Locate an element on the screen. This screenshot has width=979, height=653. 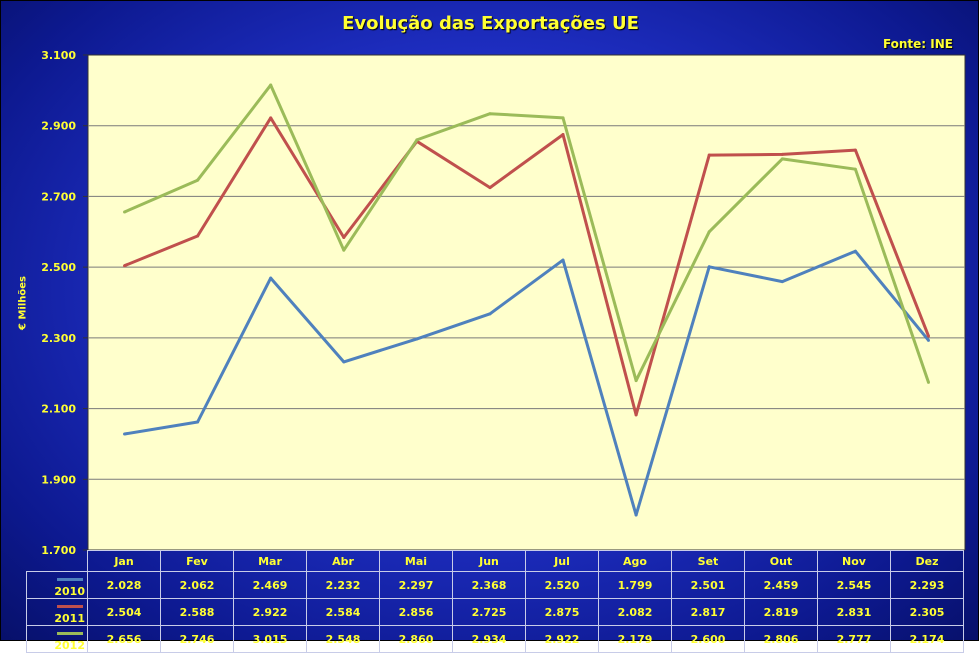
chart-title: Evolução das Exportações UE is located at coordinates (490, 23).